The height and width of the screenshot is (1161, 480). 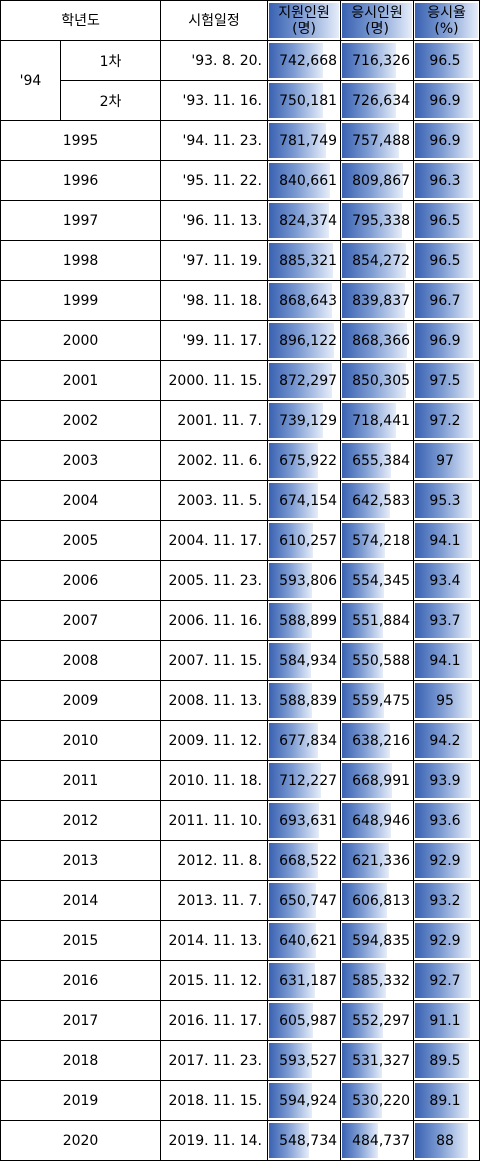 I want to click on date-cell: 2001. 11. 7., so click(x=214, y=420).